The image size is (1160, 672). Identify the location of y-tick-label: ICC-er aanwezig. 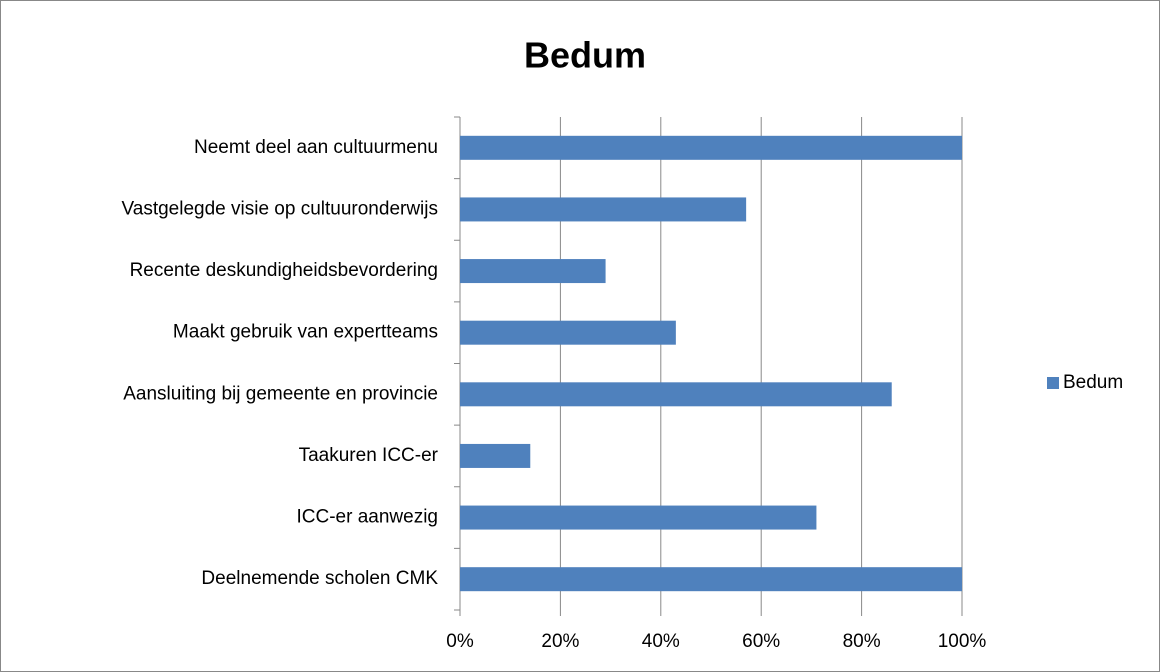
(368, 517).